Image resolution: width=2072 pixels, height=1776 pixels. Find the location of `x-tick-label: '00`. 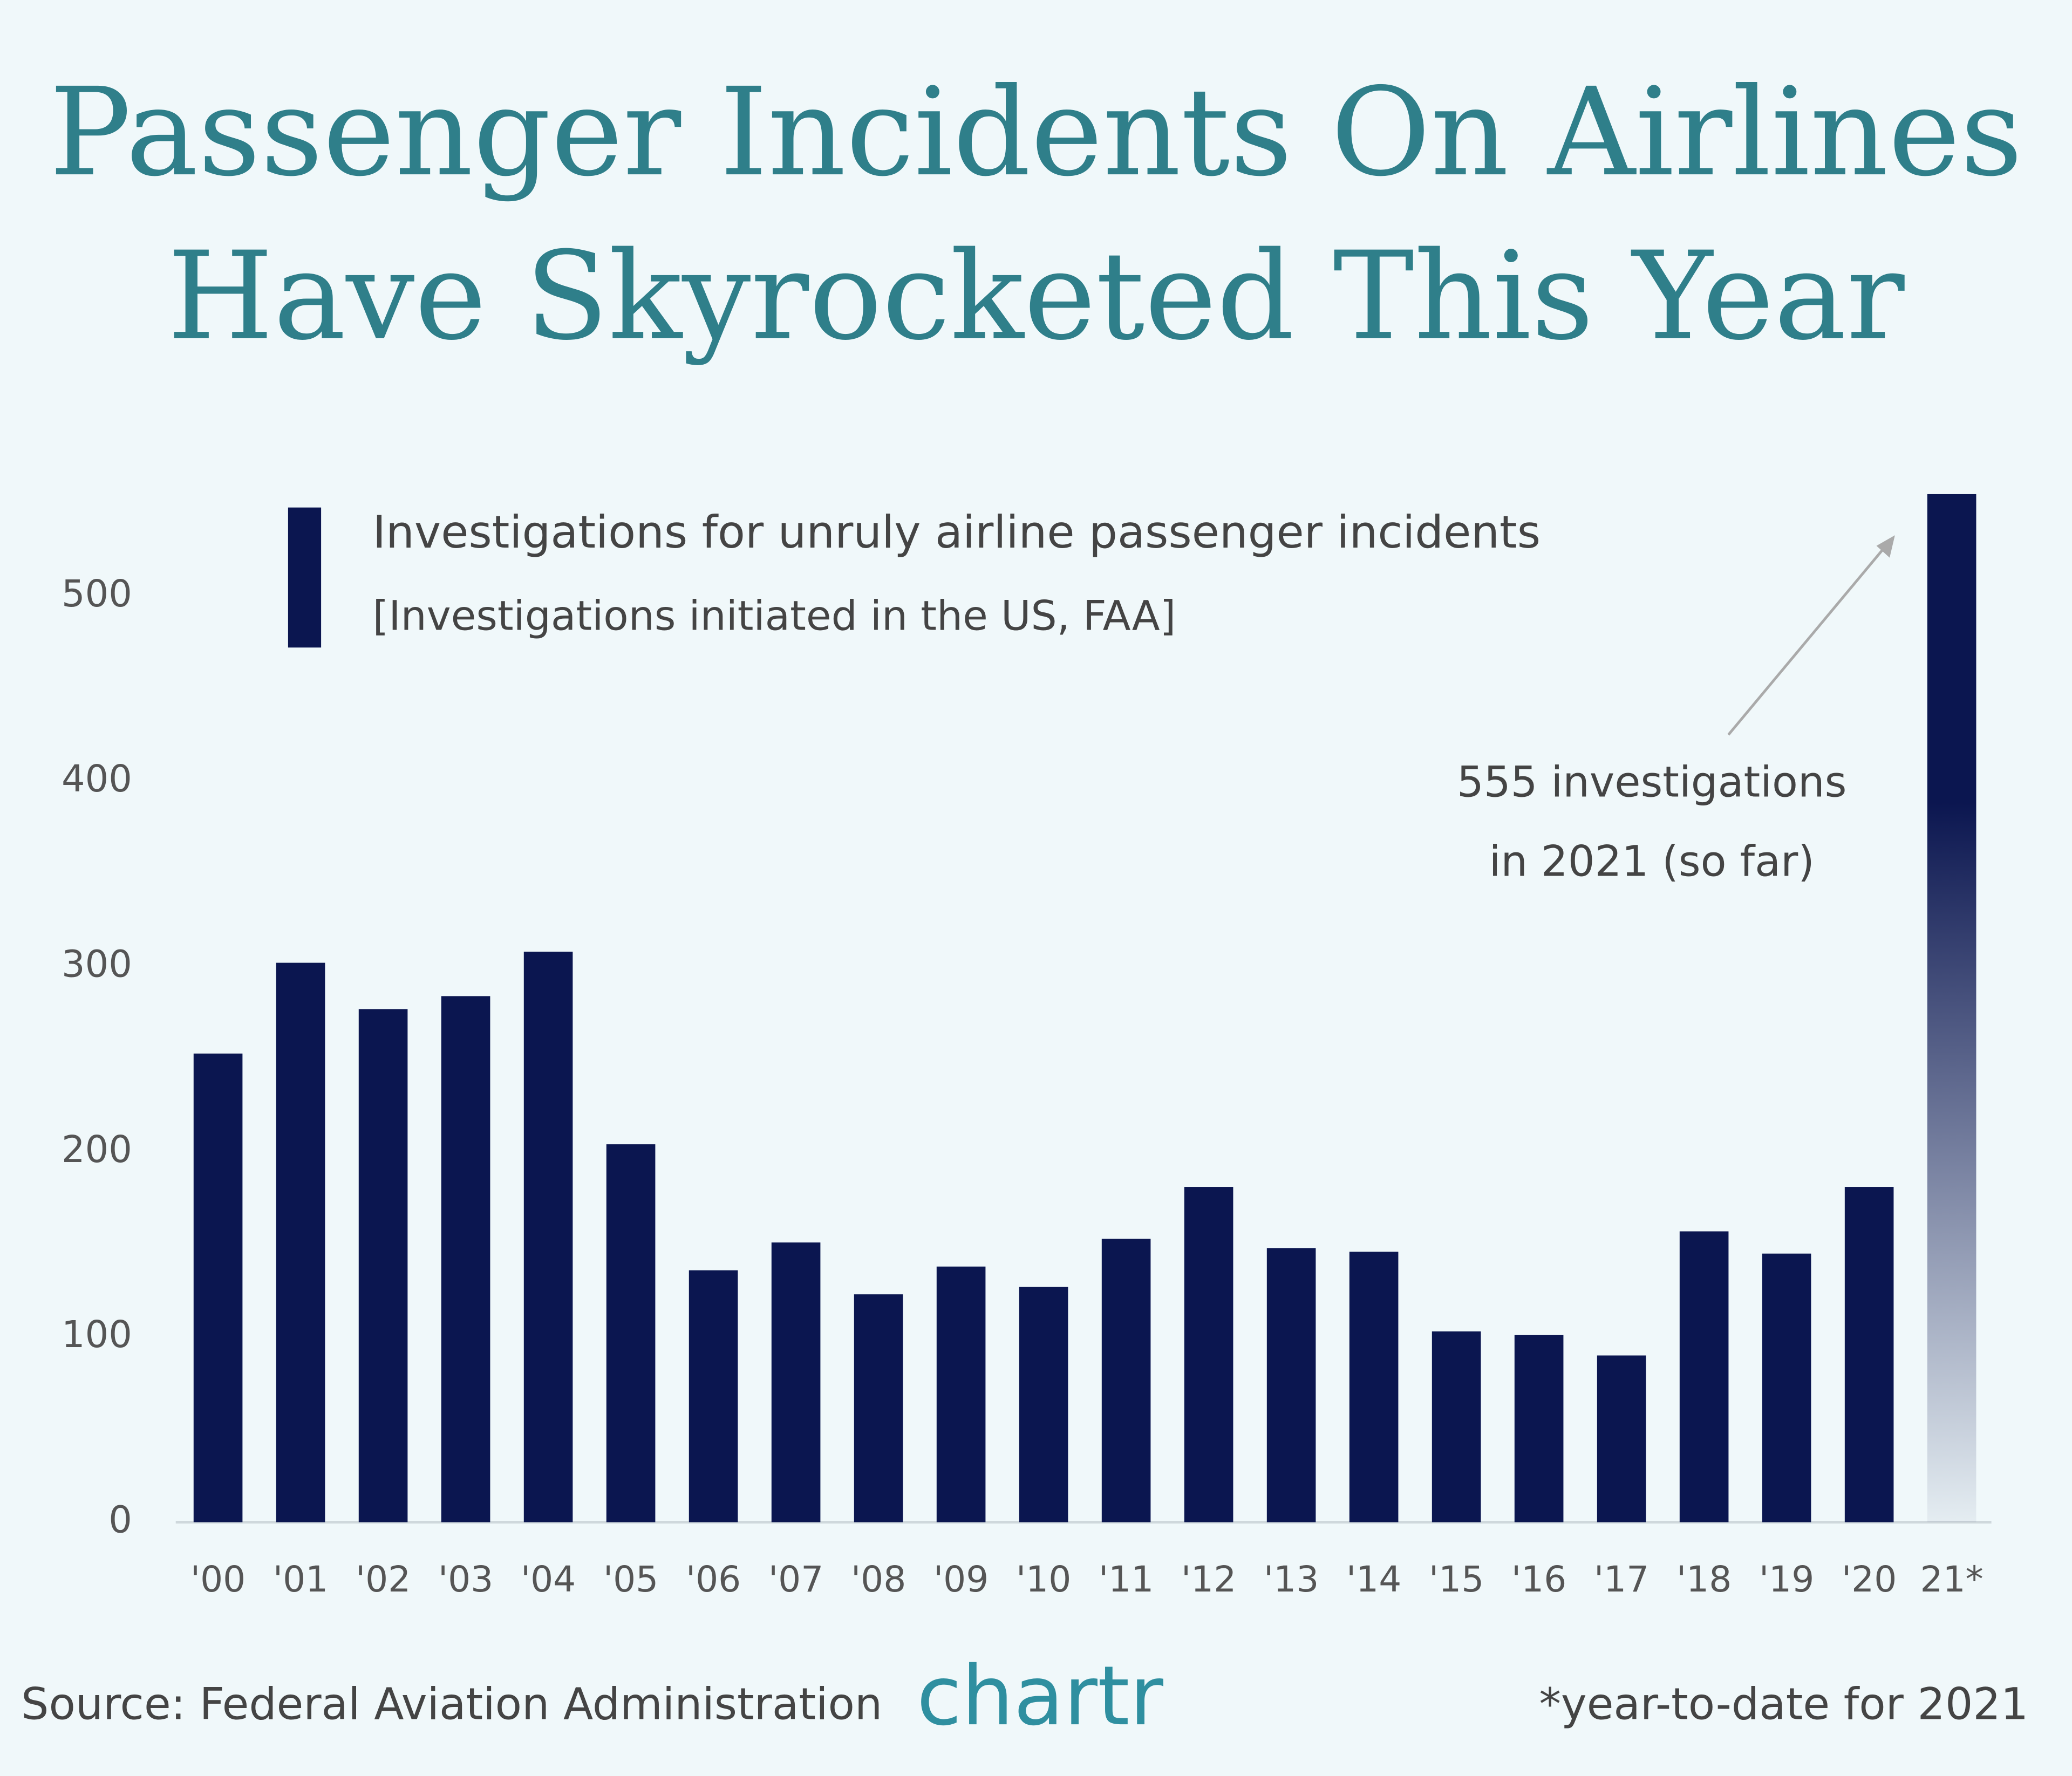

x-tick-label: '00 is located at coordinates (218, 1580).